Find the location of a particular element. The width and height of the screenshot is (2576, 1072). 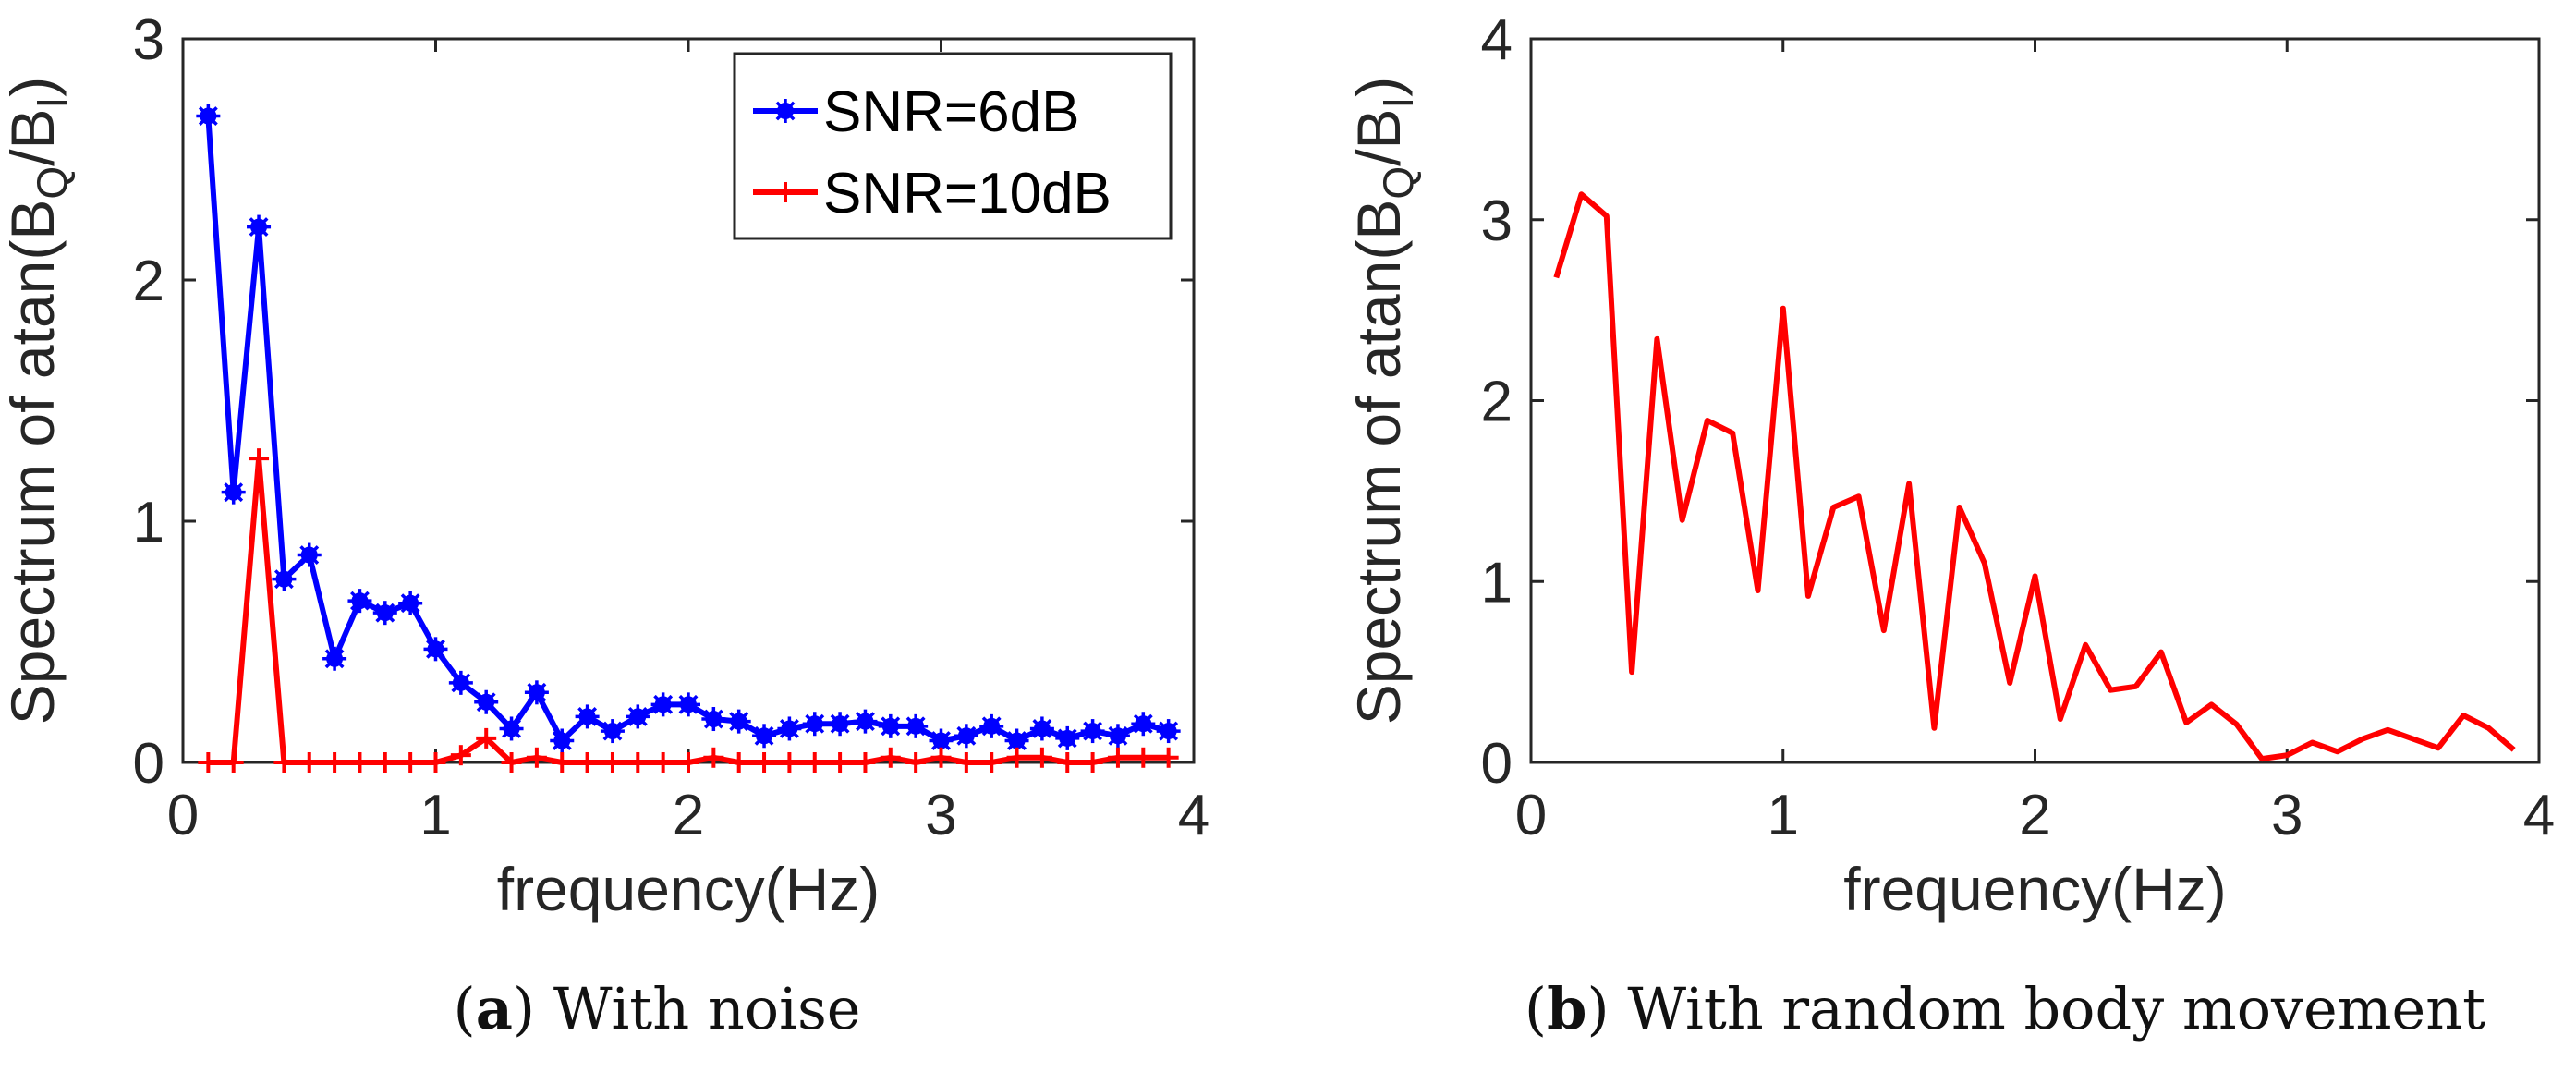

panel-b-caption: (b) With random body movement is located at coordinates (2005, 1008).